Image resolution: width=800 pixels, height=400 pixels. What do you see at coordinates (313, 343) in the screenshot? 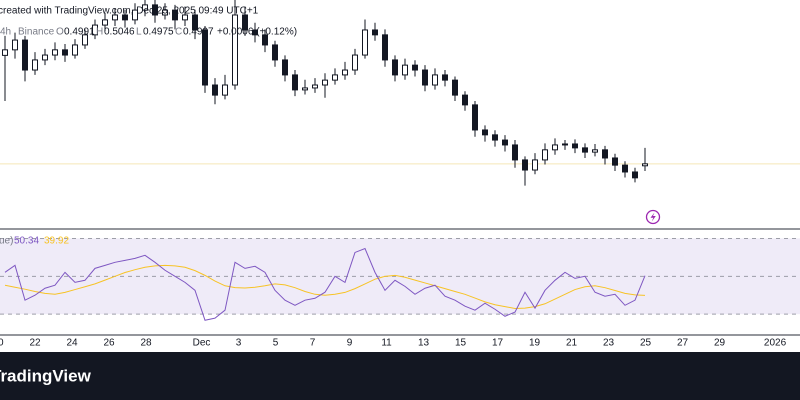
I see `x-tick-label: 7` at bounding box center [313, 343].